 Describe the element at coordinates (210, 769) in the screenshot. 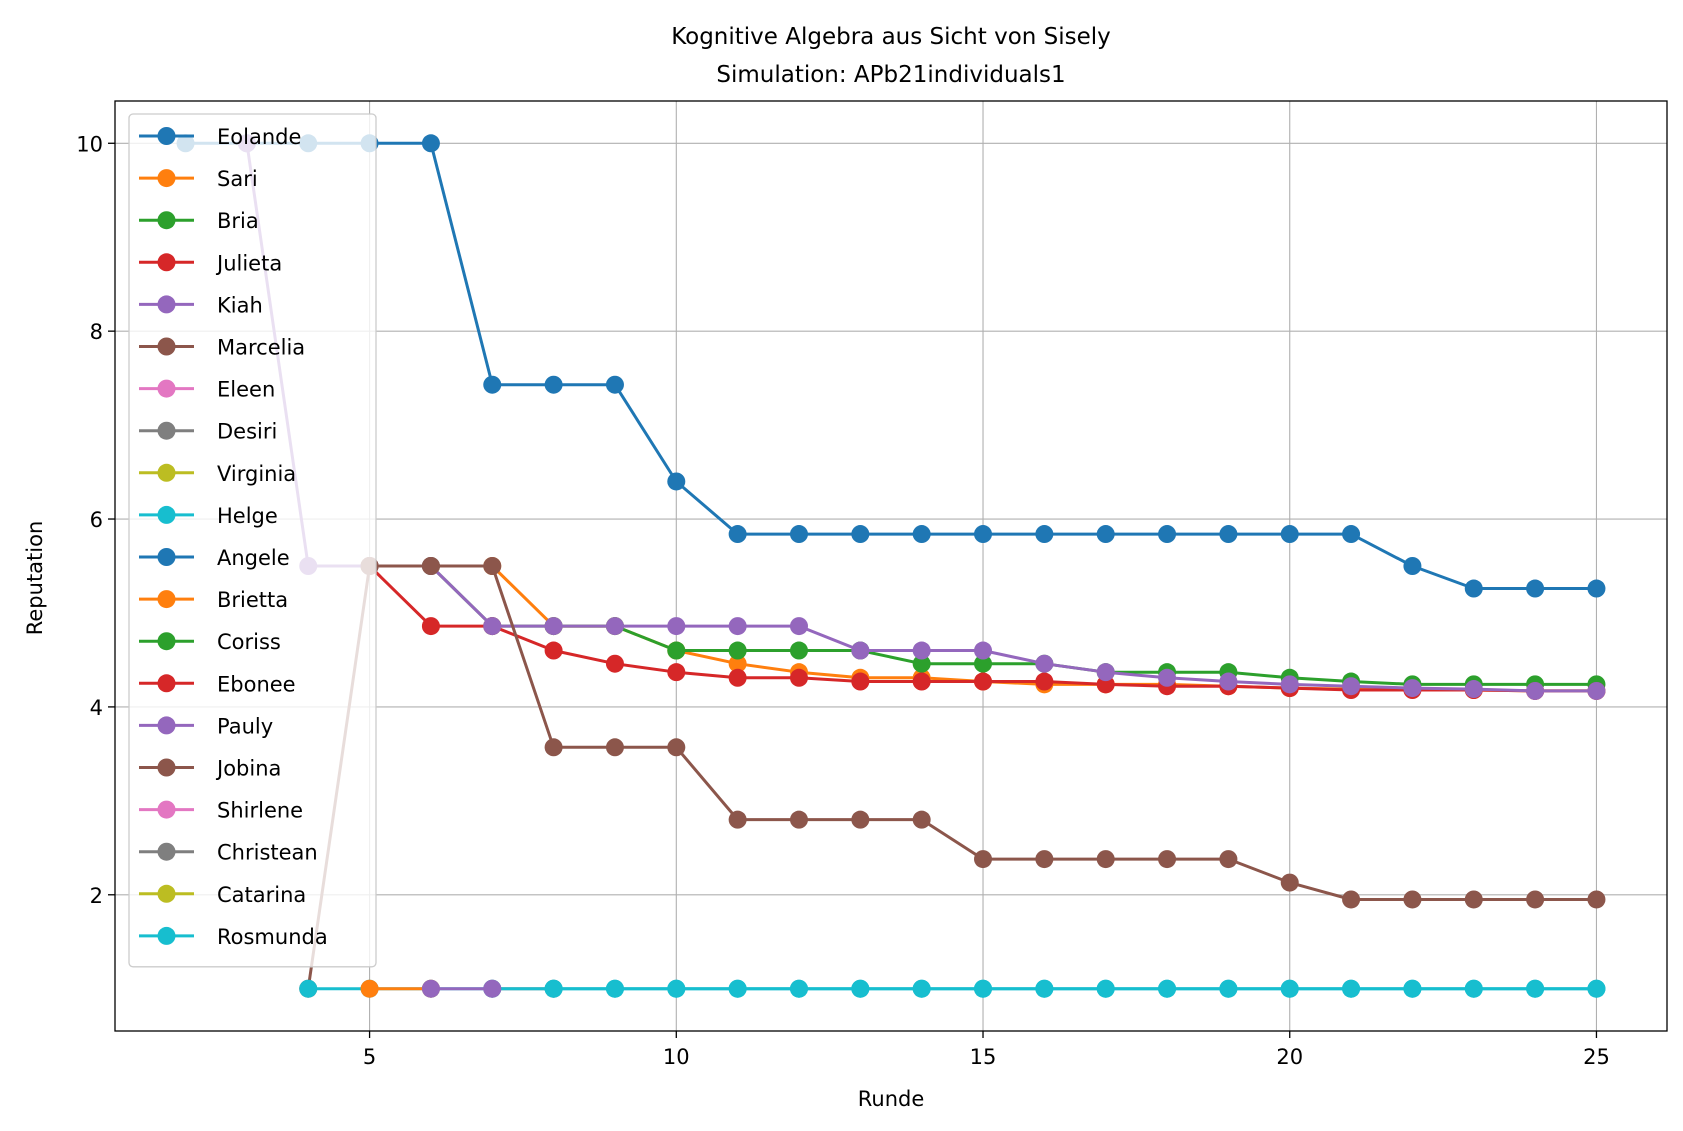

I see `legend-item: Jobina` at that location.